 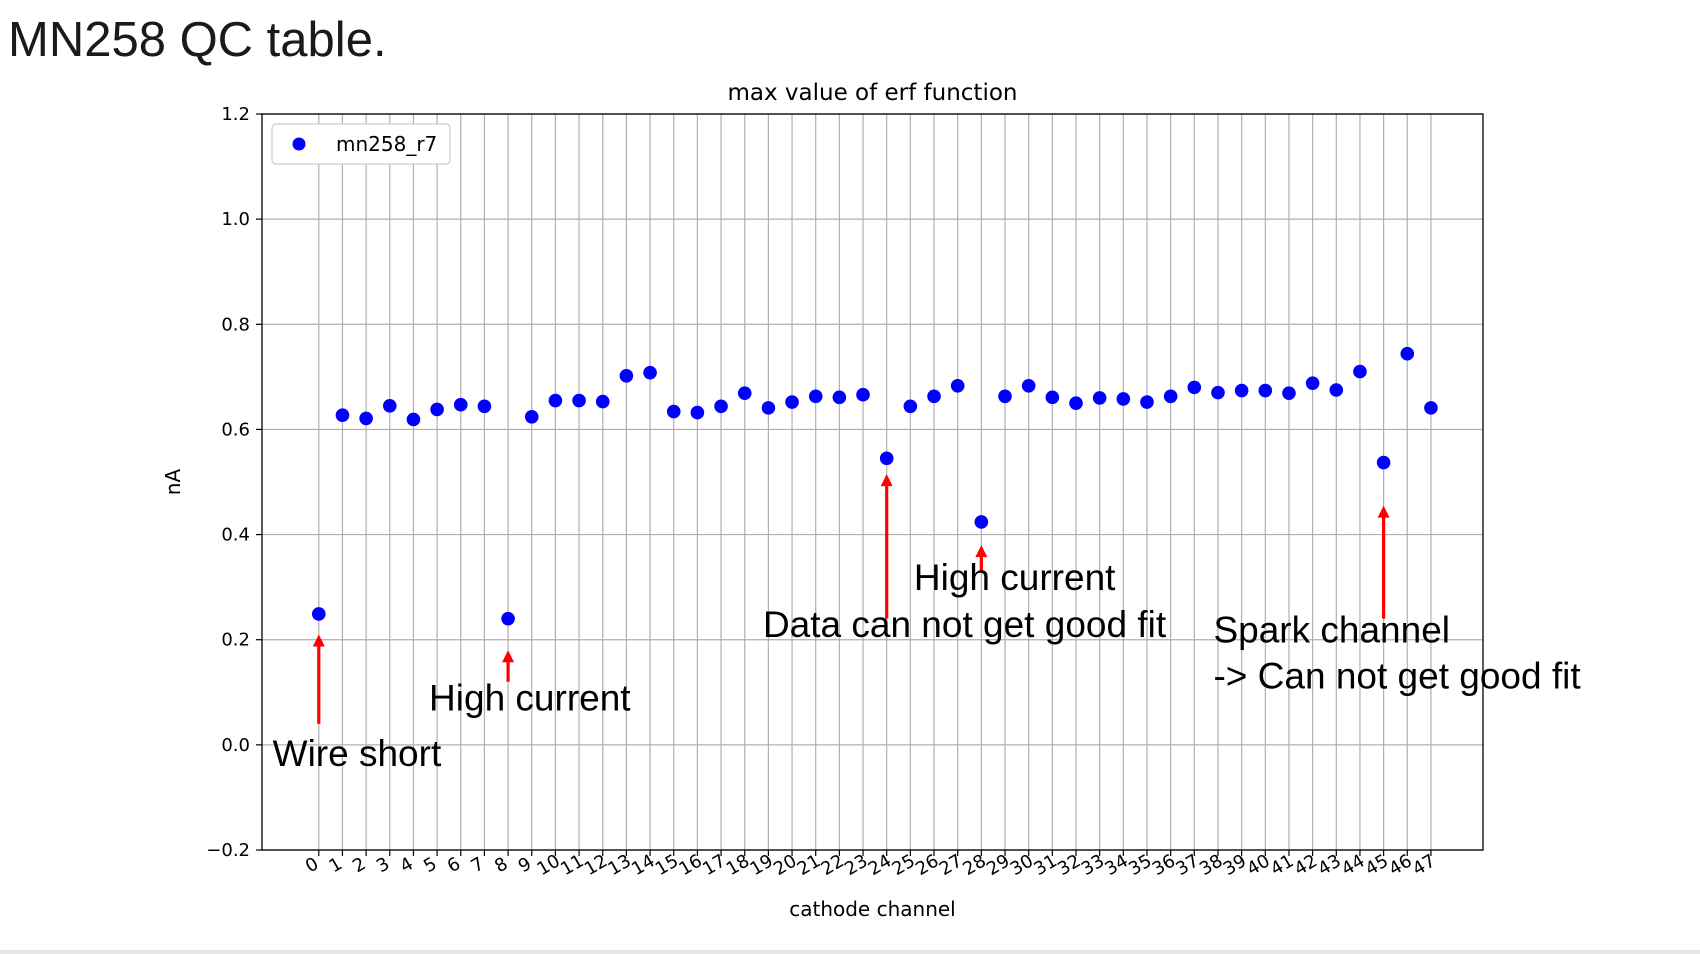 I want to click on annotation-text: Spark channel, so click(x=1331, y=629).